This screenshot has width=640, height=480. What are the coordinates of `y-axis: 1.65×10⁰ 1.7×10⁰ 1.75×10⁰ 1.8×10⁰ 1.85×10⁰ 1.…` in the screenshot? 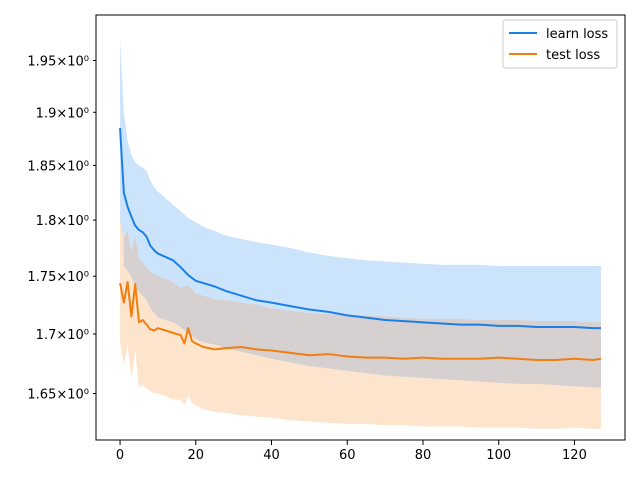 It's located at (61, 228).